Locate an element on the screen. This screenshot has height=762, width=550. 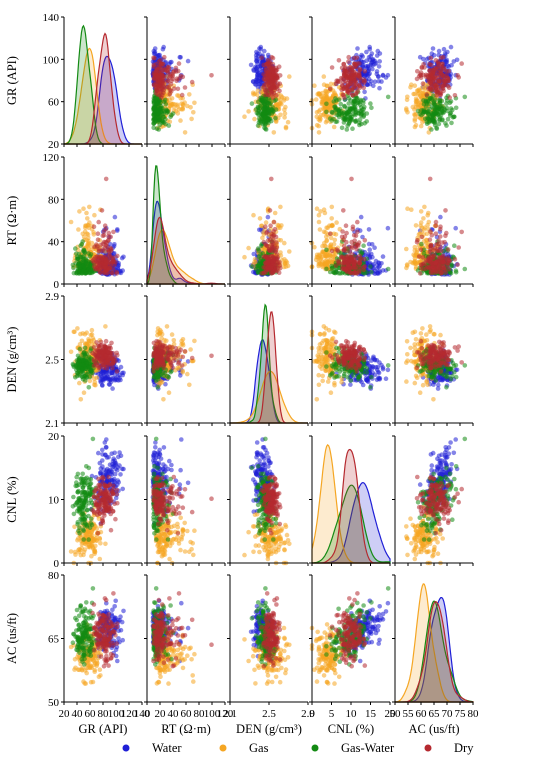
y-tick-label: 100 is located at coordinates (51, 60).